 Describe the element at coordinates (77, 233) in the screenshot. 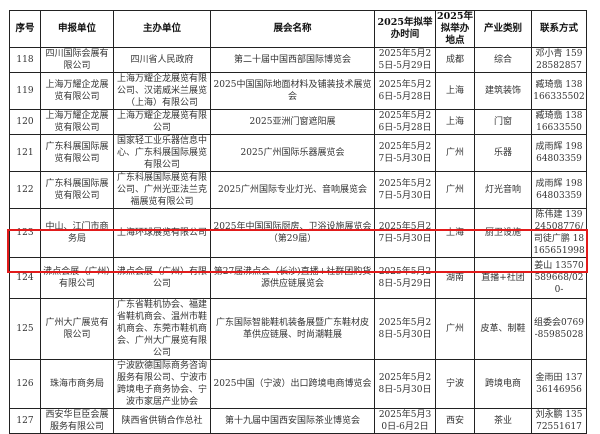

I see `cell-applicant: 中山、江门市商务局` at that location.